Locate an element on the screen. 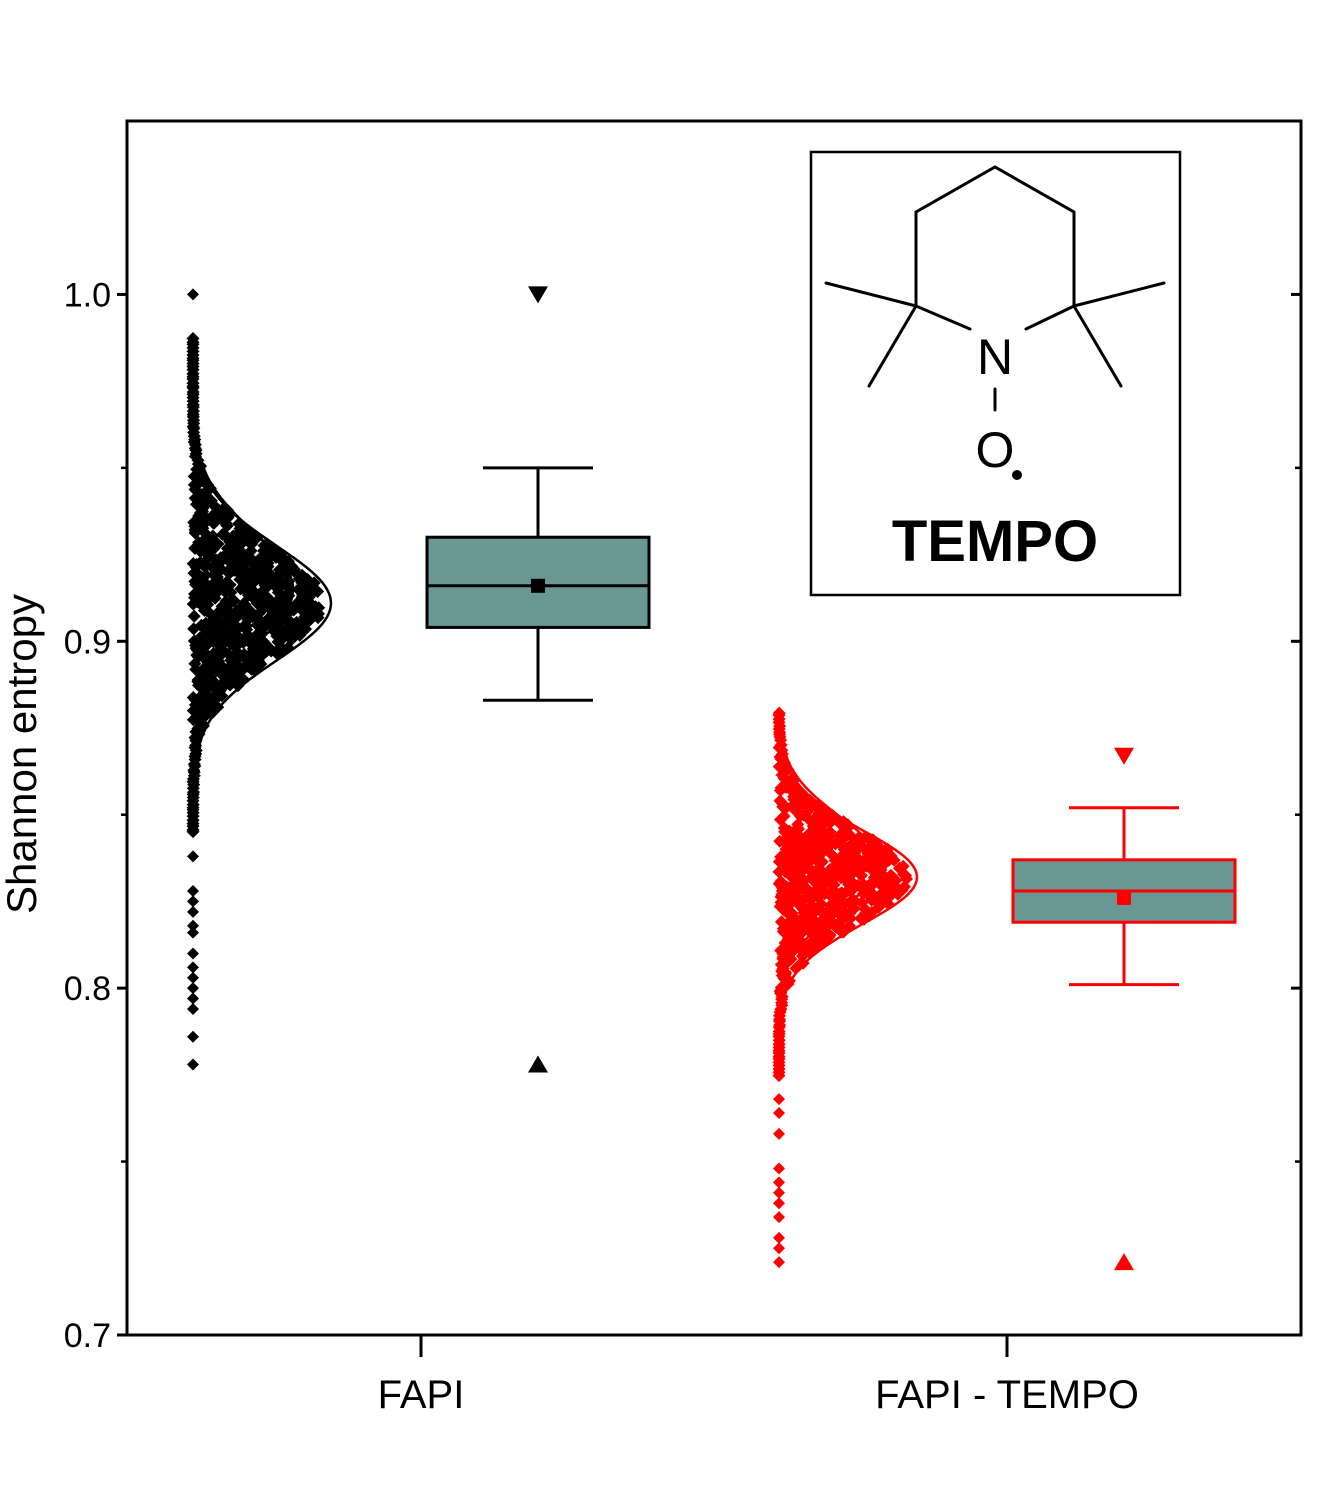  distribution-curve-outer is located at coordinates (848, 892).